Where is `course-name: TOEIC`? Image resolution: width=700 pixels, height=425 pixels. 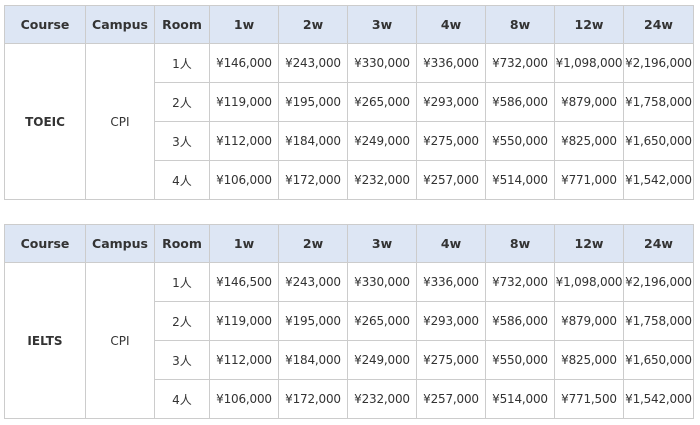
course-name: TOEIC is located at coordinates (45, 121).